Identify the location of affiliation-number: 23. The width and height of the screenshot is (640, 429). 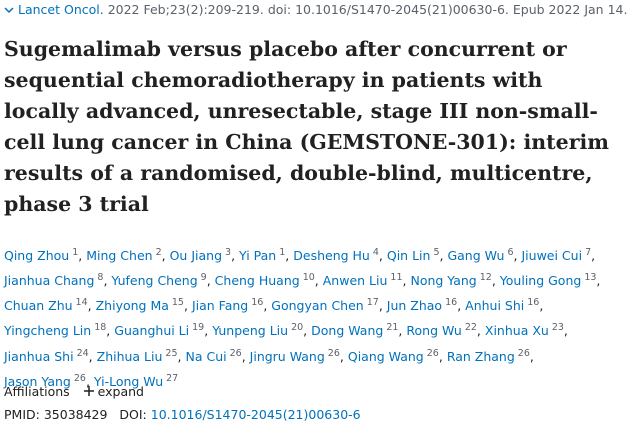
(557, 328).